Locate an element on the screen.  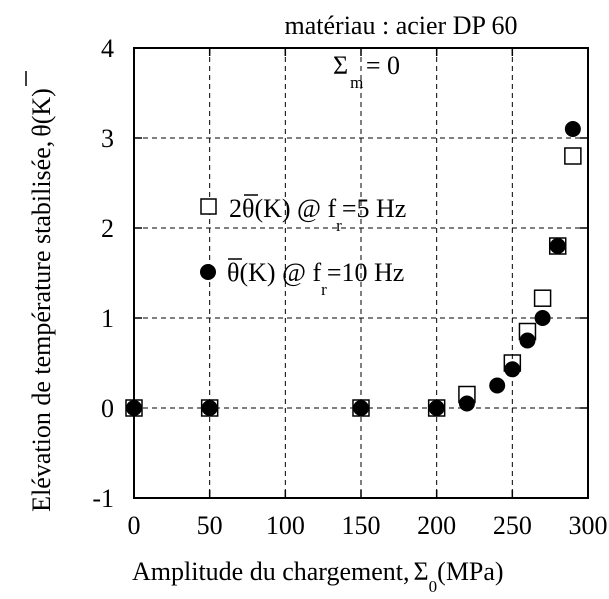
sigma-m-annotation: Σm = 0 is located at coordinates (366, 71).